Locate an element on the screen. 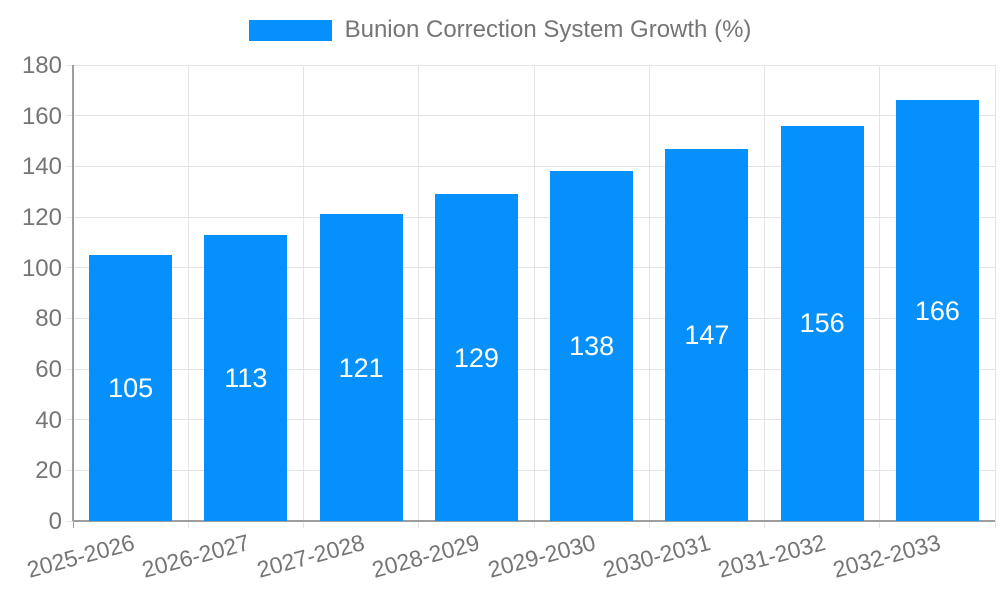  y-axis-tick-label: 20 is located at coordinates (48, 471).